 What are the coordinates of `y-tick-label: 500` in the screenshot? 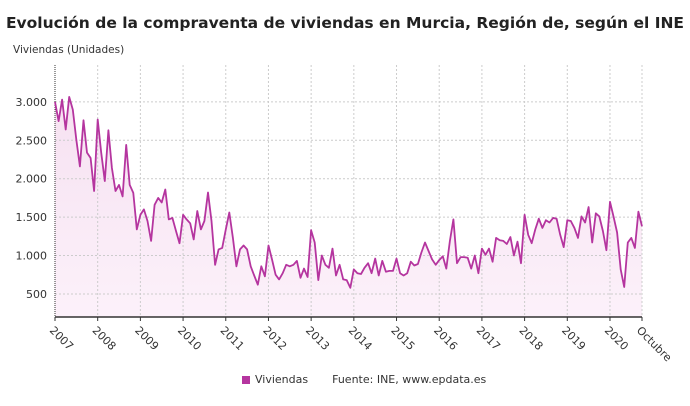 It's located at (36, 294).